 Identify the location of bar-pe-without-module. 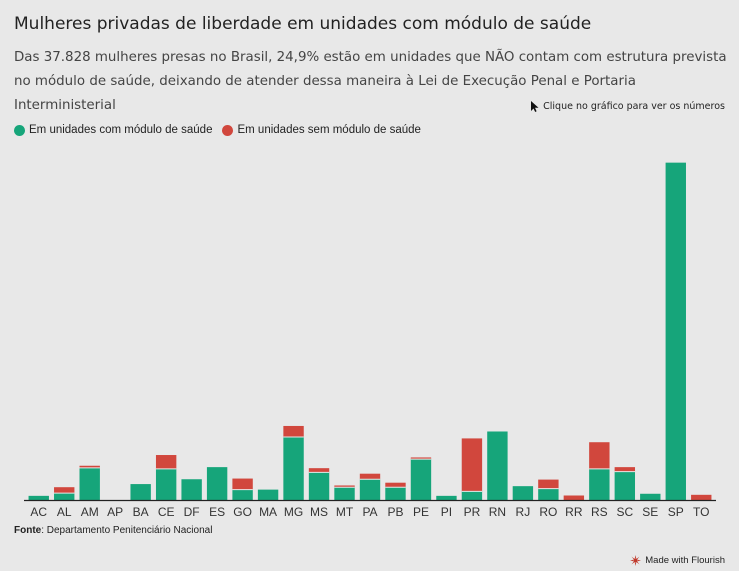
(421, 458).